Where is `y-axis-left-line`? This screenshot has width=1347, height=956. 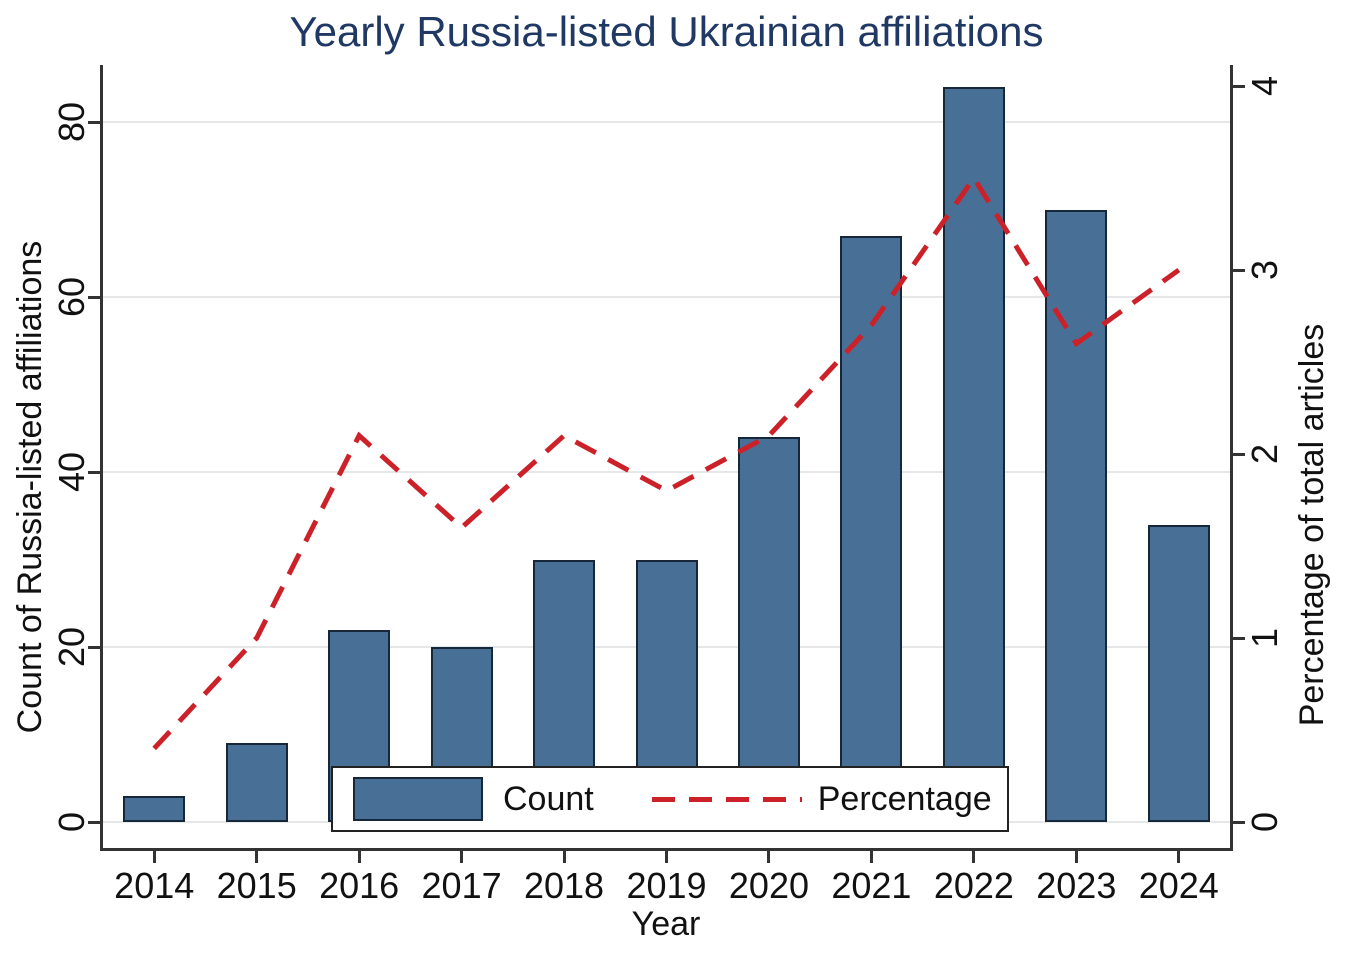 y-axis-left-line is located at coordinates (101, 458).